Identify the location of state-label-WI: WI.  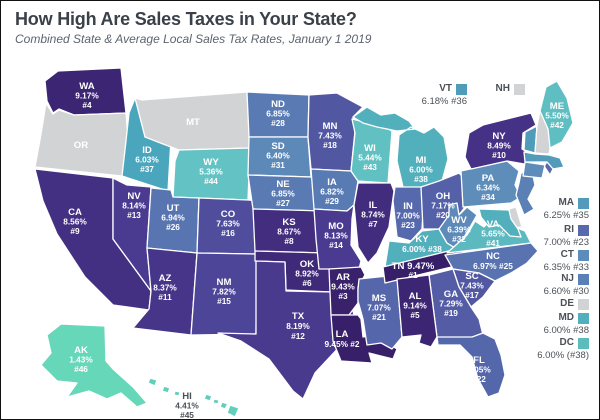
(370, 148).